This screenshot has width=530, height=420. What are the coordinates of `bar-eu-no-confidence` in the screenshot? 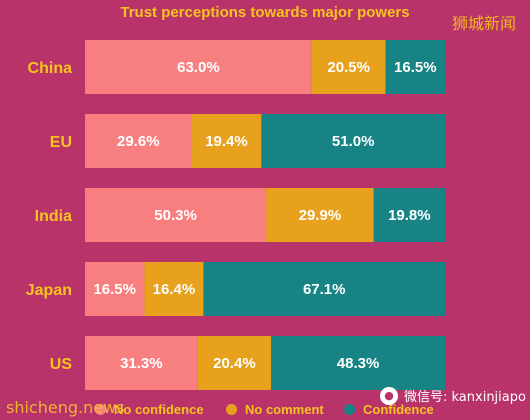 It's located at (138, 141).